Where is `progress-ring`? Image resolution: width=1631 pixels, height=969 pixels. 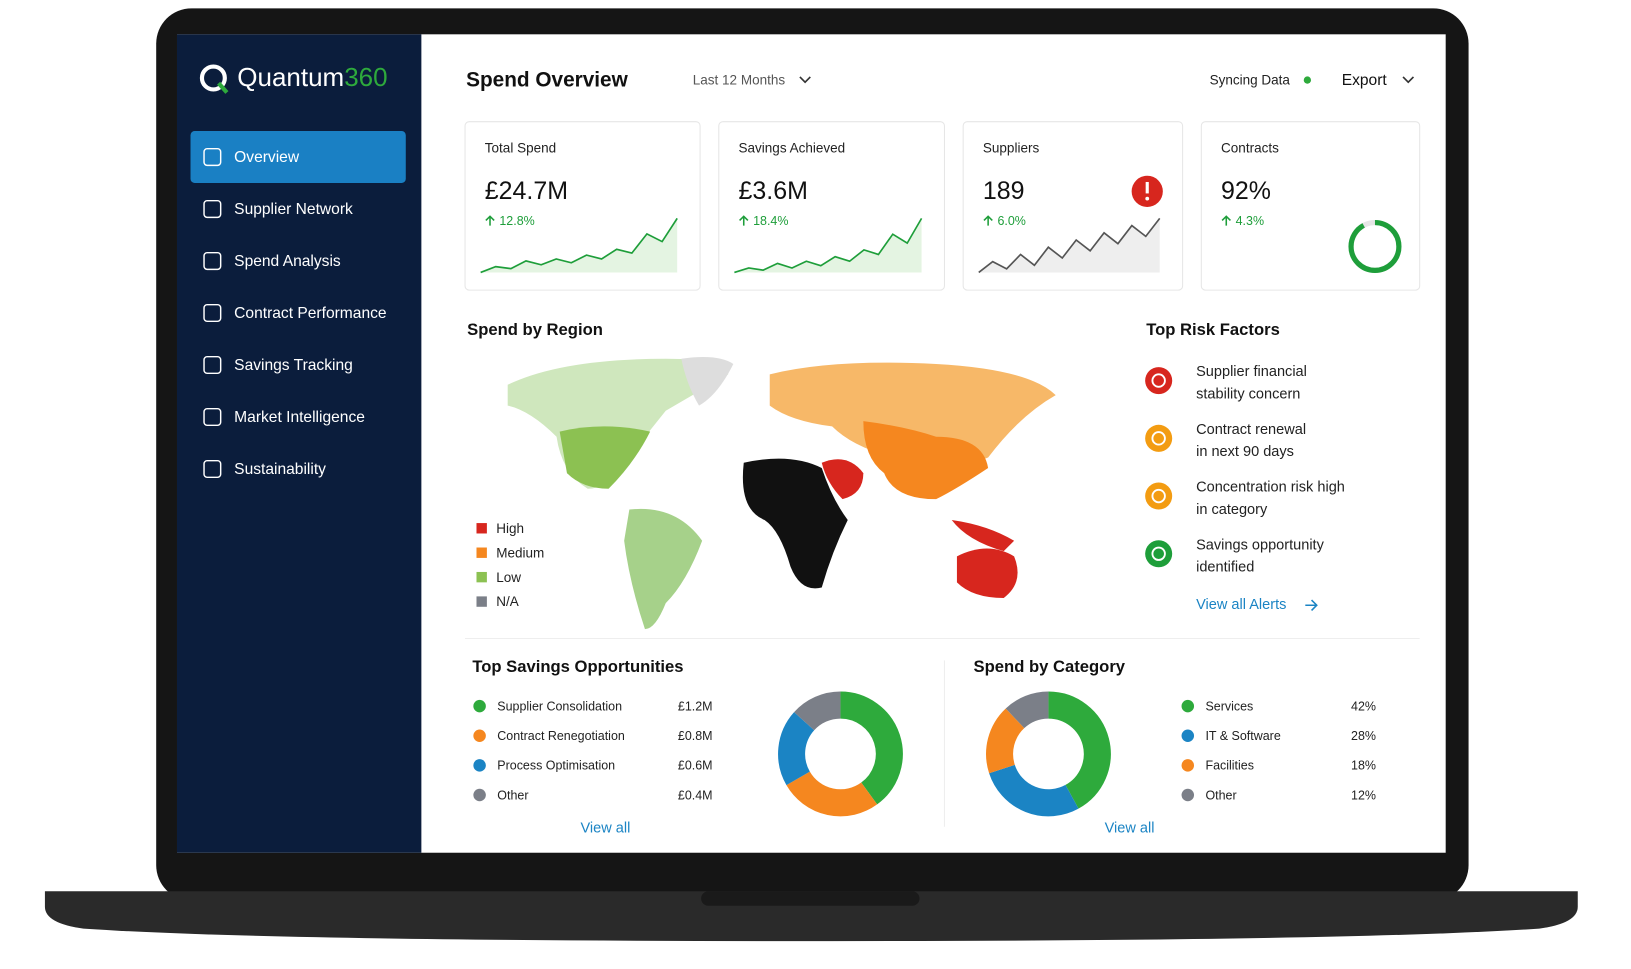 progress-ring is located at coordinates (1375, 246).